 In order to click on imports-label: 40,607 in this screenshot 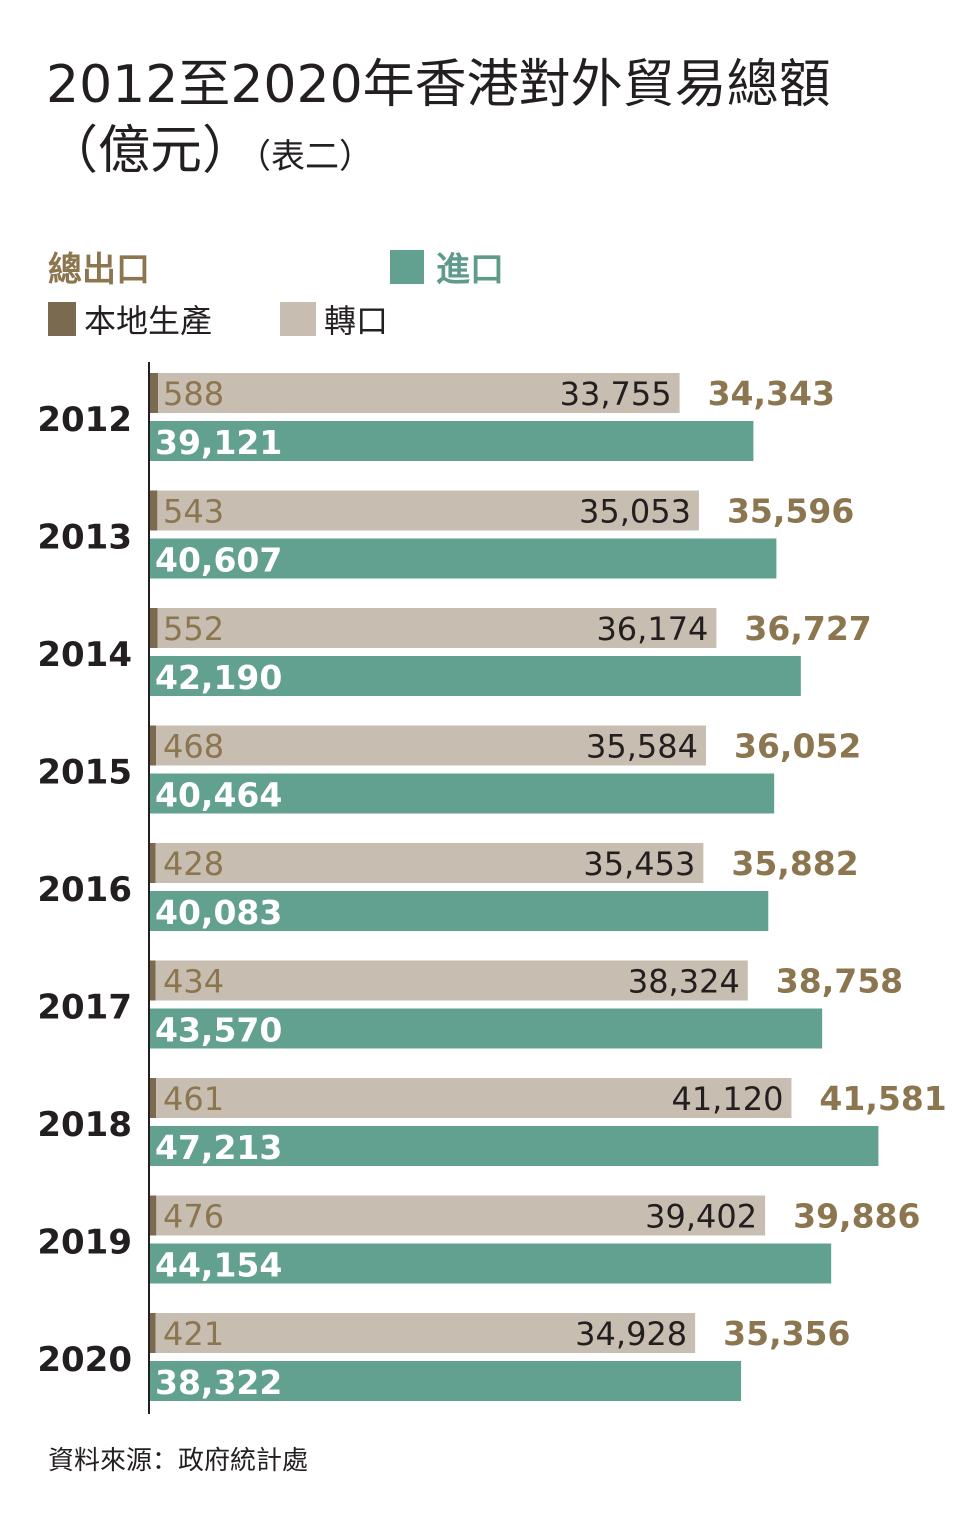, I will do `click(218, 560)`.